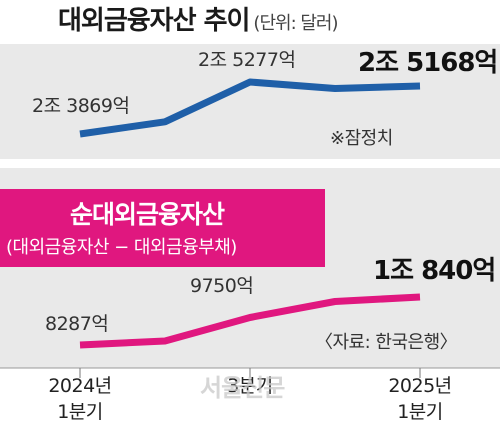  I want to click on net-assets-badge: 순대외금융자산 (대외금융자산 − 대외금융부채), so click(162, 228).